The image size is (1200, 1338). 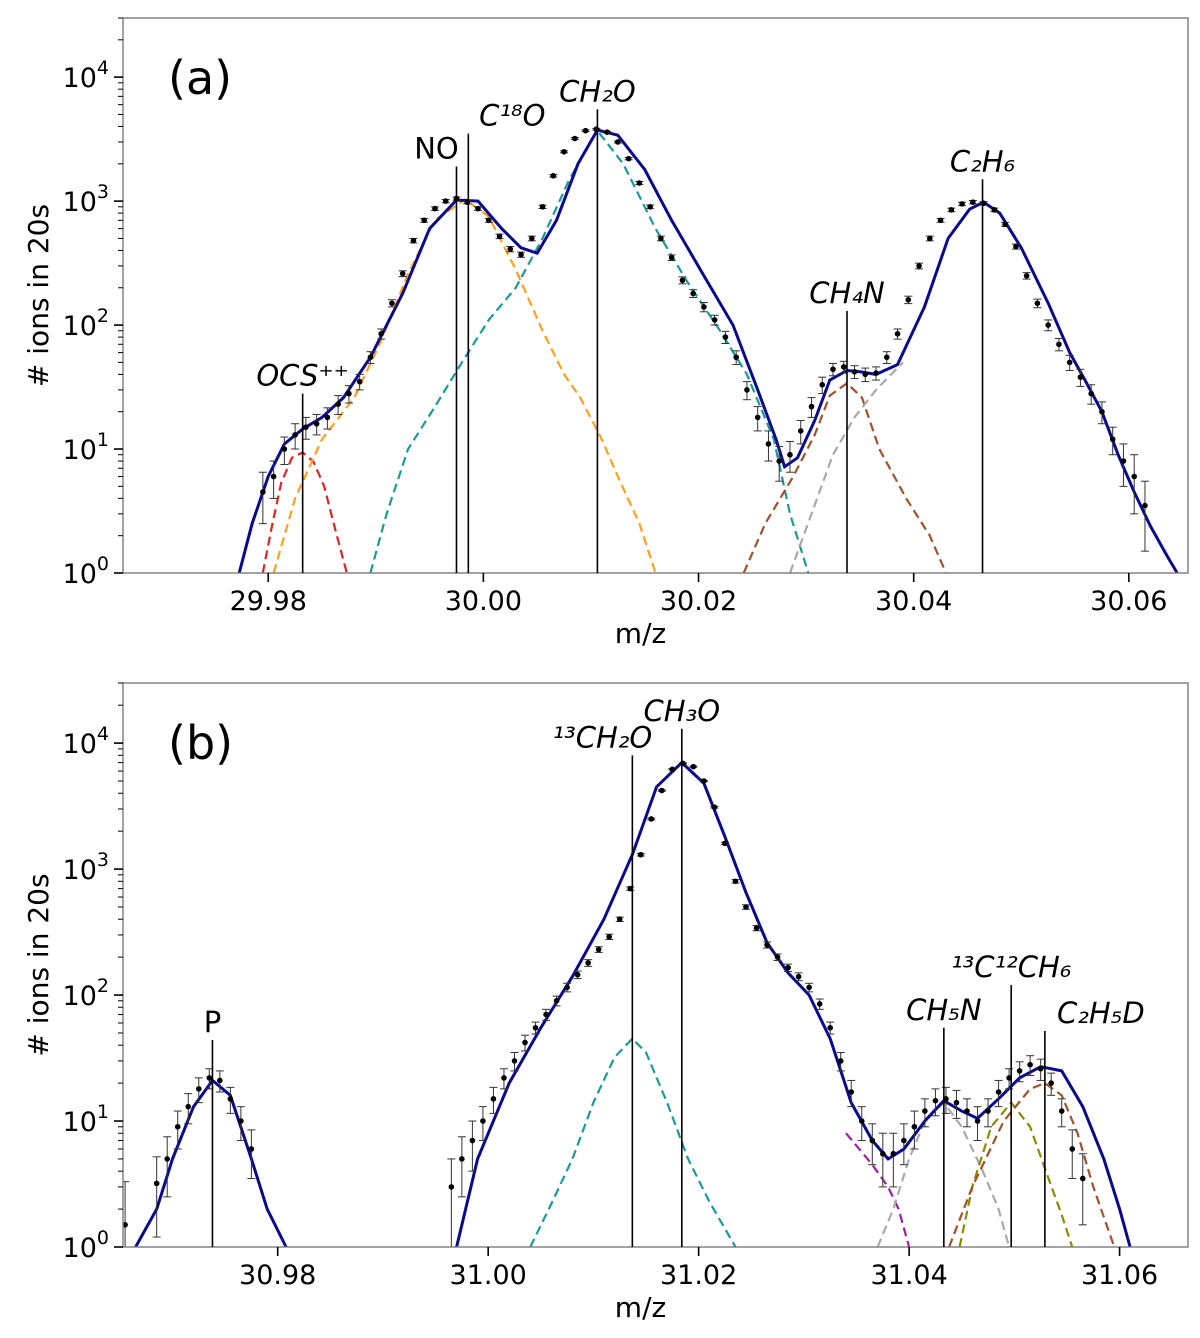 What do you see at coordinates (698, 601) in the screenshot?
I see `x-tick-label: 30.02` at bounding box center [698, 601].